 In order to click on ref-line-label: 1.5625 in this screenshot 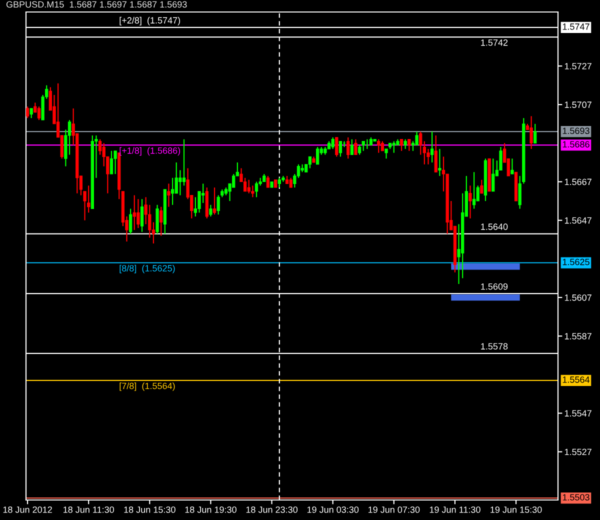, I will do `click(576, 262)`.